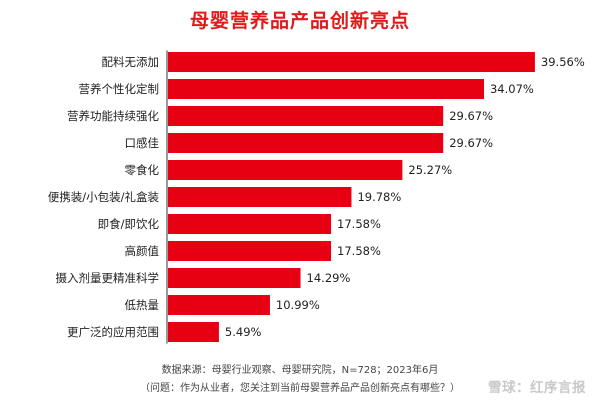 Image resolution: width=600 pixels, height=405 pixels. What do you see at coordinates (142, 305) in the screenshot?
I see `category-label: 低热量` at bounding box center [142, 305].